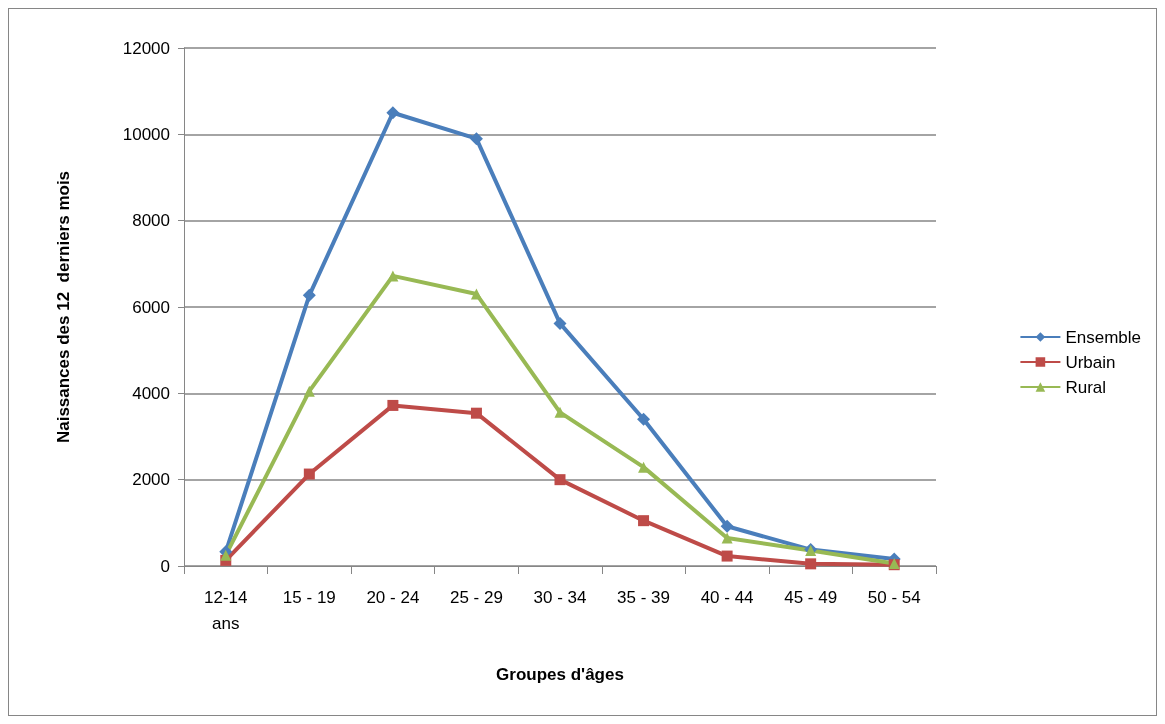  I want to click on y-tick-label: 10000, so click(146, 134).